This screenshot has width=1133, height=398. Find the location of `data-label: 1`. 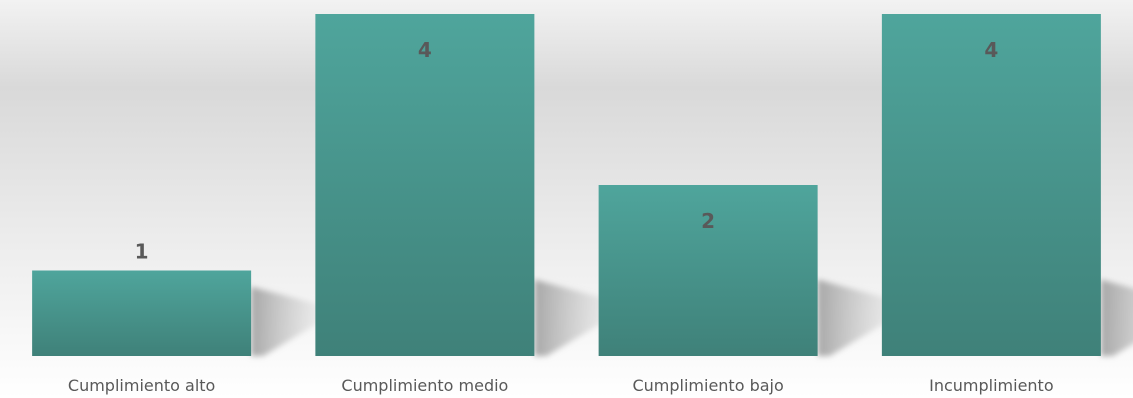

data-label: 1 is located at coordinates (142, 252).